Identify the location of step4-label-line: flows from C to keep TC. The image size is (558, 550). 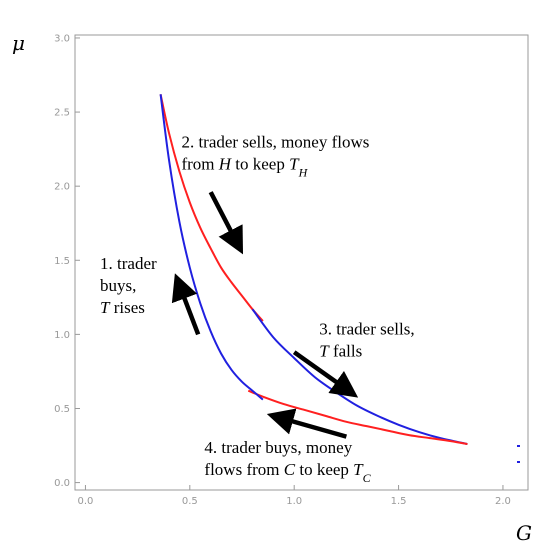
(287, 472).